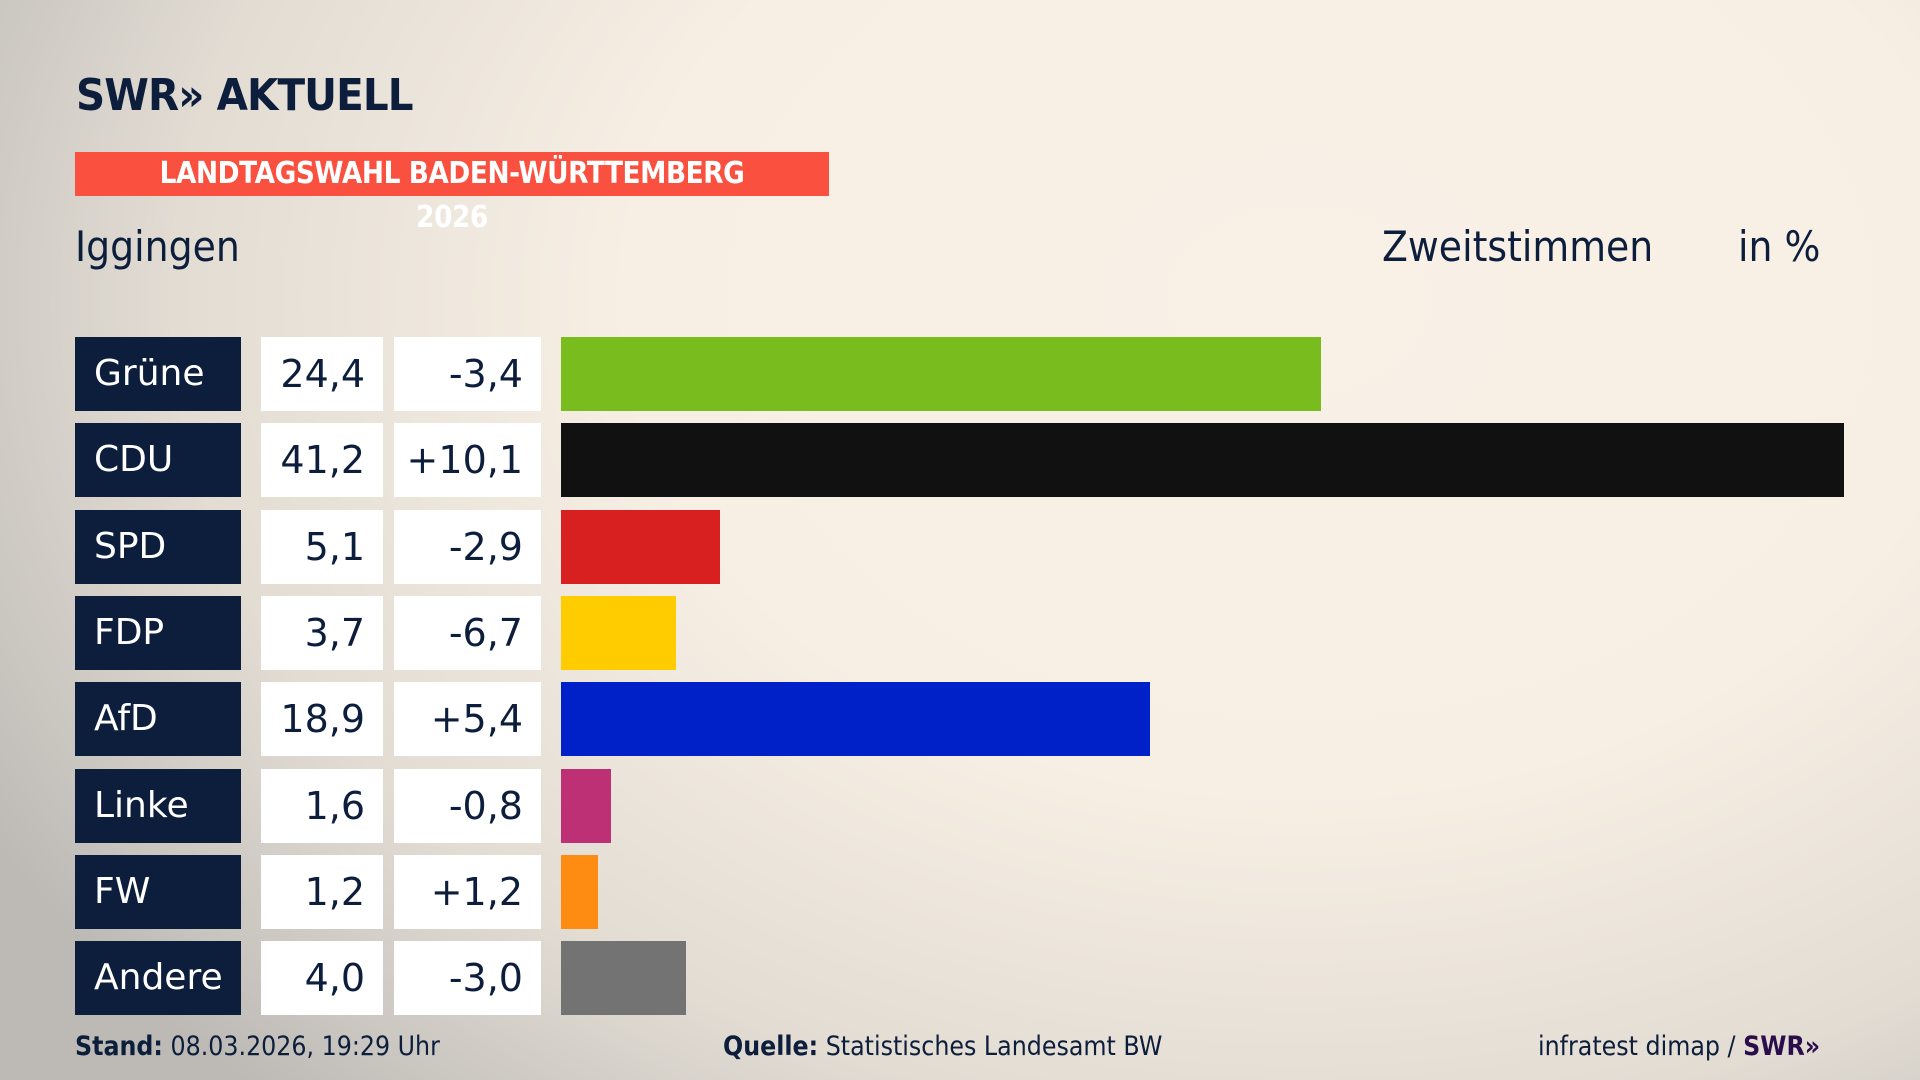 This screenshot has height=1080, width=1920. What do you see at coordinates (322, 978) in the screenshot?
I see `value-label: 4,0` at bounding box center [322, 978].